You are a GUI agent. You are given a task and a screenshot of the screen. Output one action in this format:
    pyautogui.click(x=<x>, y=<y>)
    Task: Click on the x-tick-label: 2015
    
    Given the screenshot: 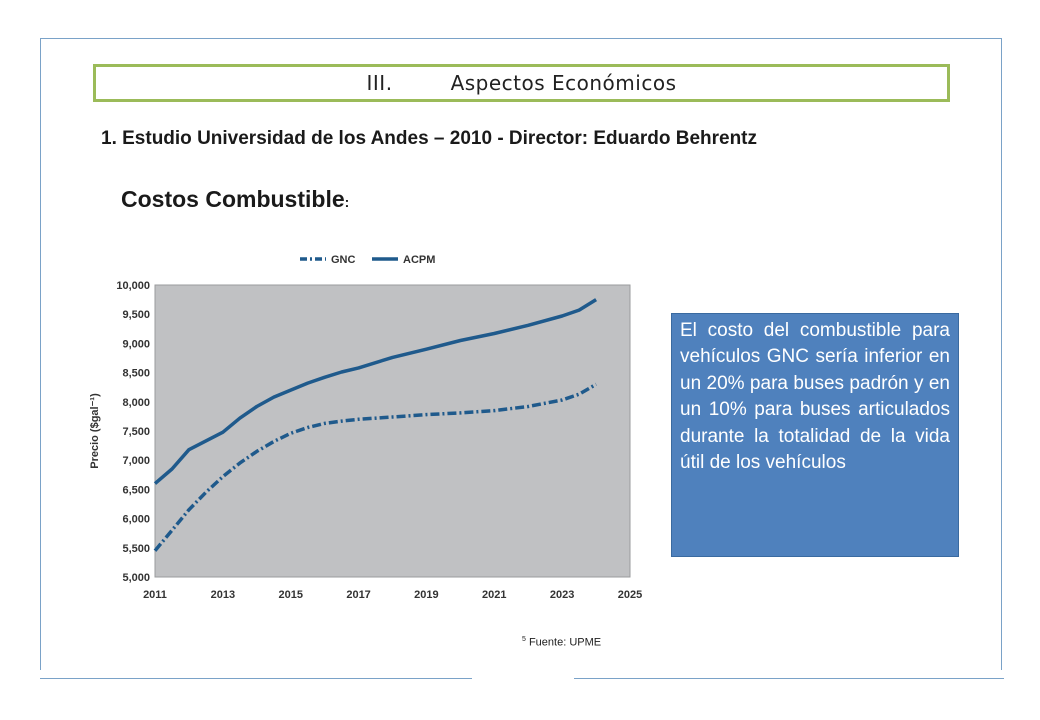 What is the action you would take?
    pyautogui.click(x=290, y=595)
    